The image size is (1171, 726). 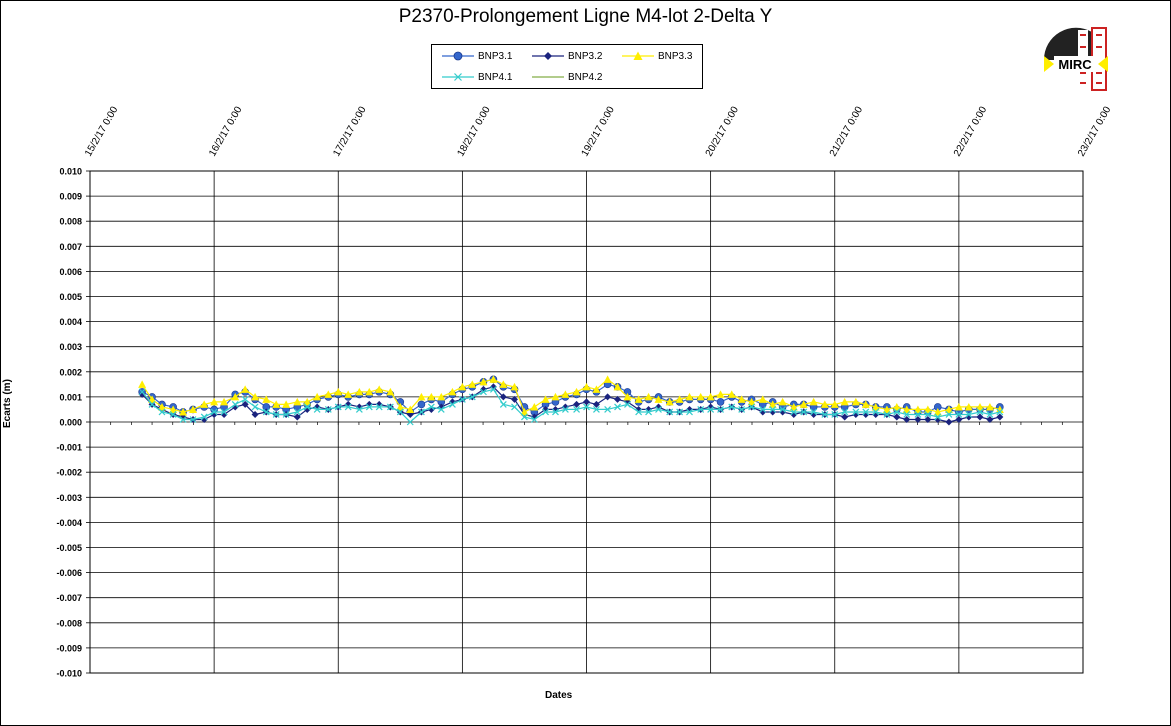 I want to click on y-tick-label: 0.007, so click(x=70, y=247).